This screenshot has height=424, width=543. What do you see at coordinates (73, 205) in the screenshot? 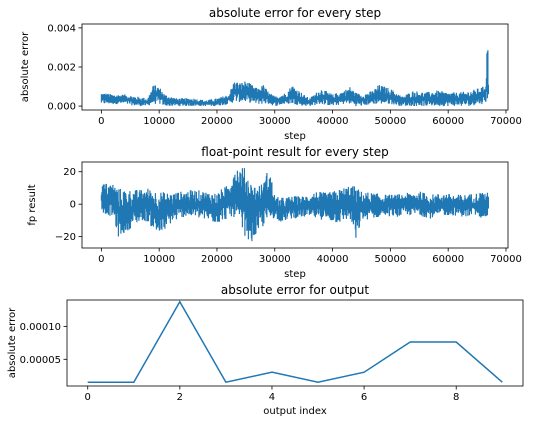
I see `panel2-ytick-label: 0` at bounding box center [73, 205].